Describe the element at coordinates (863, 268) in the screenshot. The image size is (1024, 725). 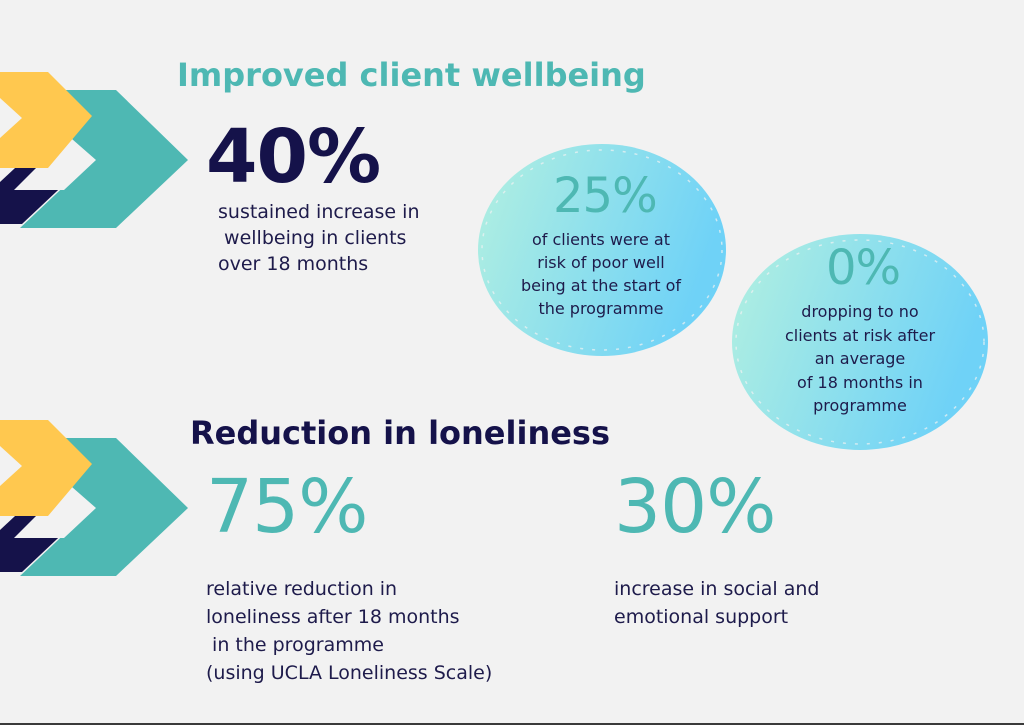
I see `bubble-b-value: 0%` at that location.